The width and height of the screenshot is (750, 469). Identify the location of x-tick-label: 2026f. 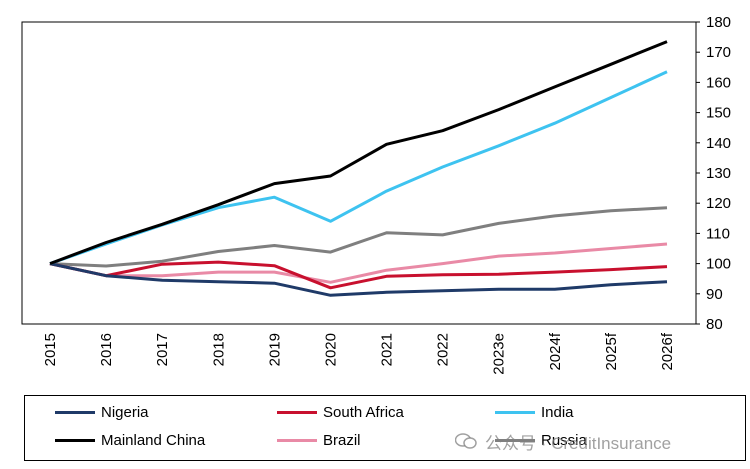
(667, 351).